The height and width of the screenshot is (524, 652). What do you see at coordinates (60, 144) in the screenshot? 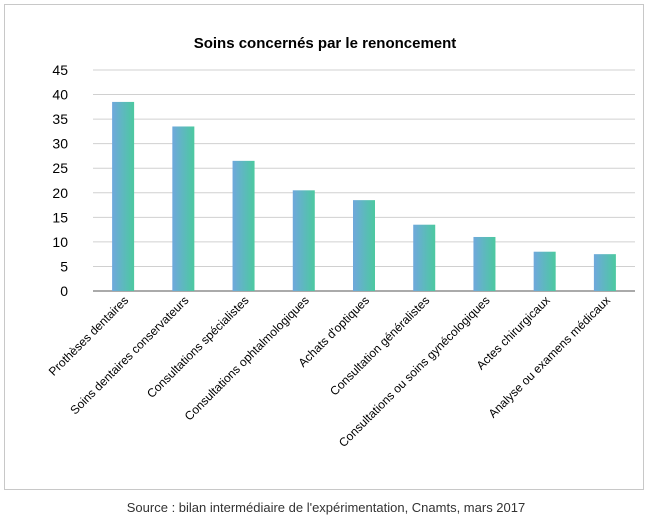
I see `y-tick-label: 30` at bounding box center [60, 144].